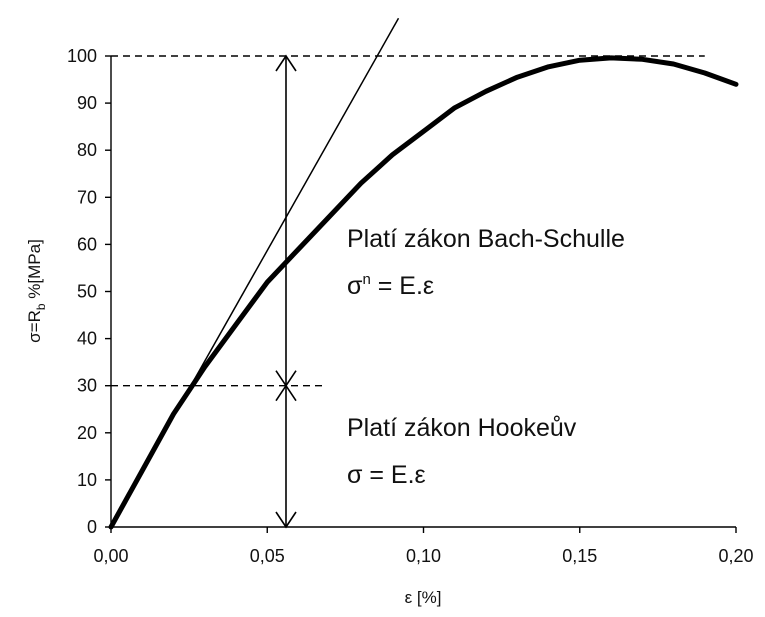 This screenshot has height=617, width=765. I want to click on x-ticks: 0,00 0,05 0,10 0,15 0,20, so click(423, 546).